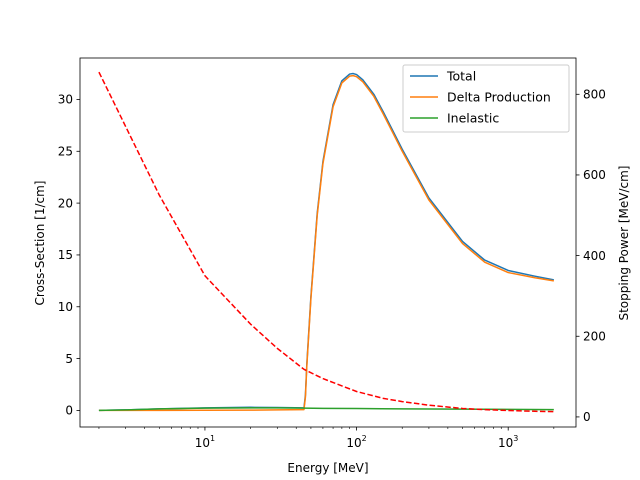 This screenshot has width=640, height=480. What do you see at coordinates (356, 442) in the screenshot?
I see `x-tick-label-1: 10²` at bounding box center [356, 442].